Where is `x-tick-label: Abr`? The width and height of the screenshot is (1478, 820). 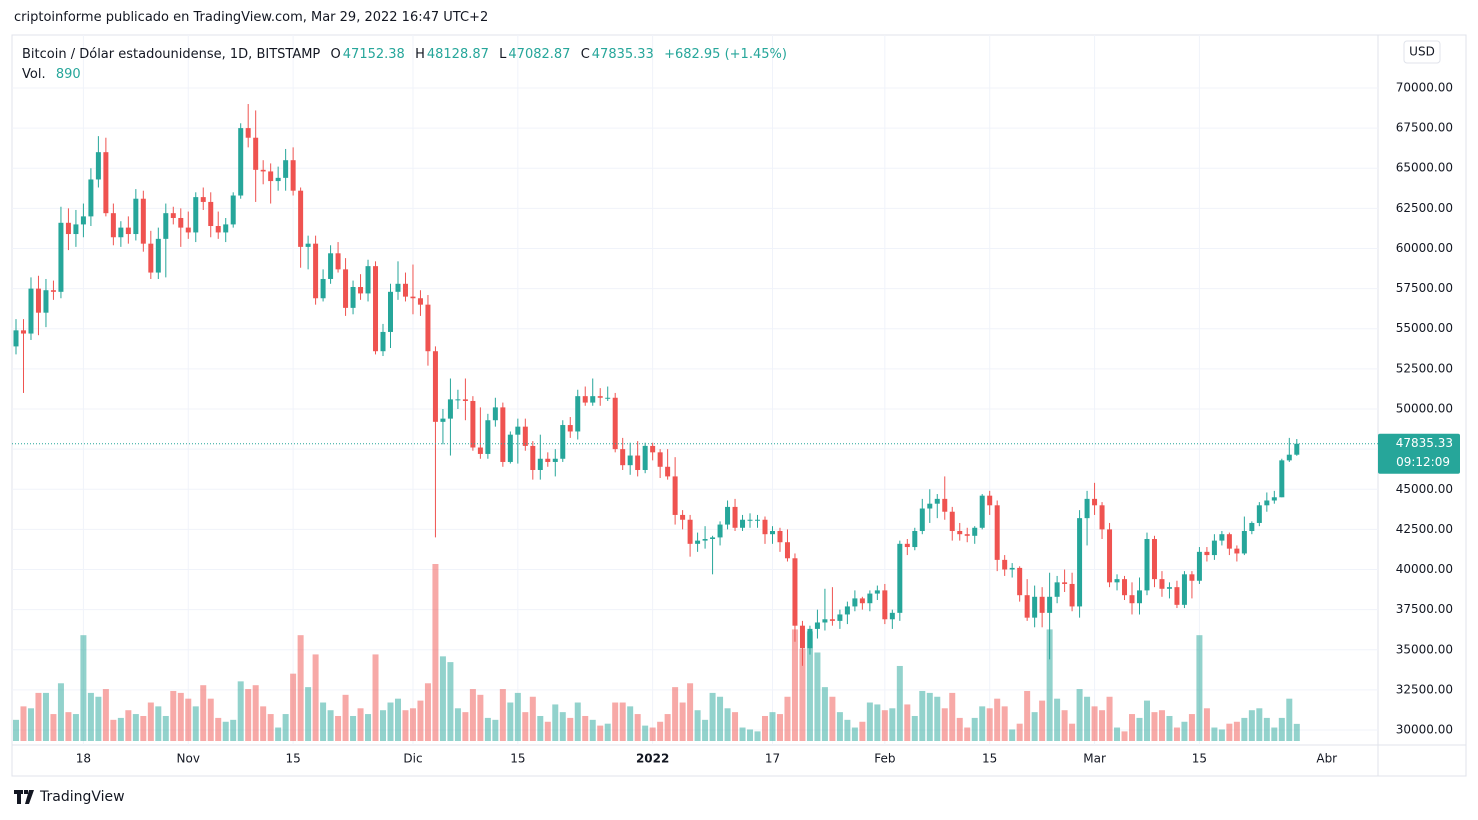 x-tick-label: Abr is located at coordinates (1326, 759).